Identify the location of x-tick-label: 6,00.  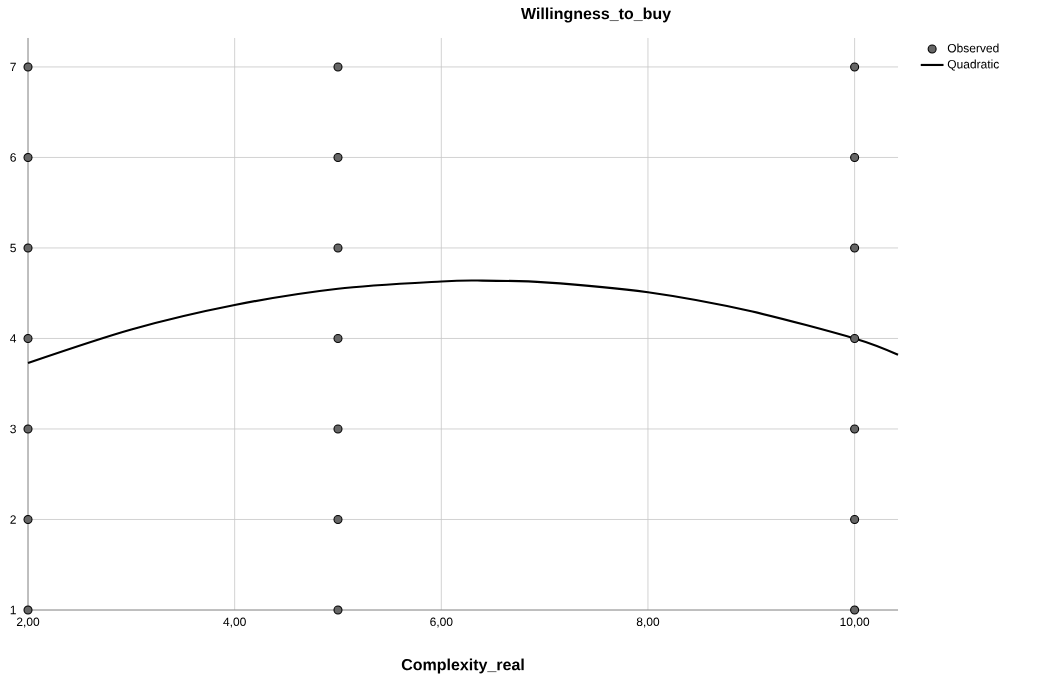
(441, 622).